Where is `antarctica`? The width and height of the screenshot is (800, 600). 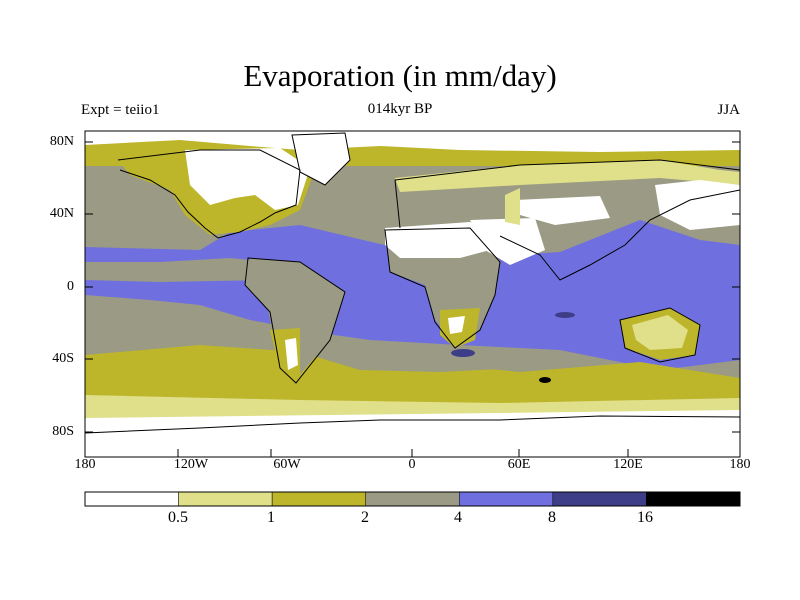
antarctica is located at coordinates (412, 433).